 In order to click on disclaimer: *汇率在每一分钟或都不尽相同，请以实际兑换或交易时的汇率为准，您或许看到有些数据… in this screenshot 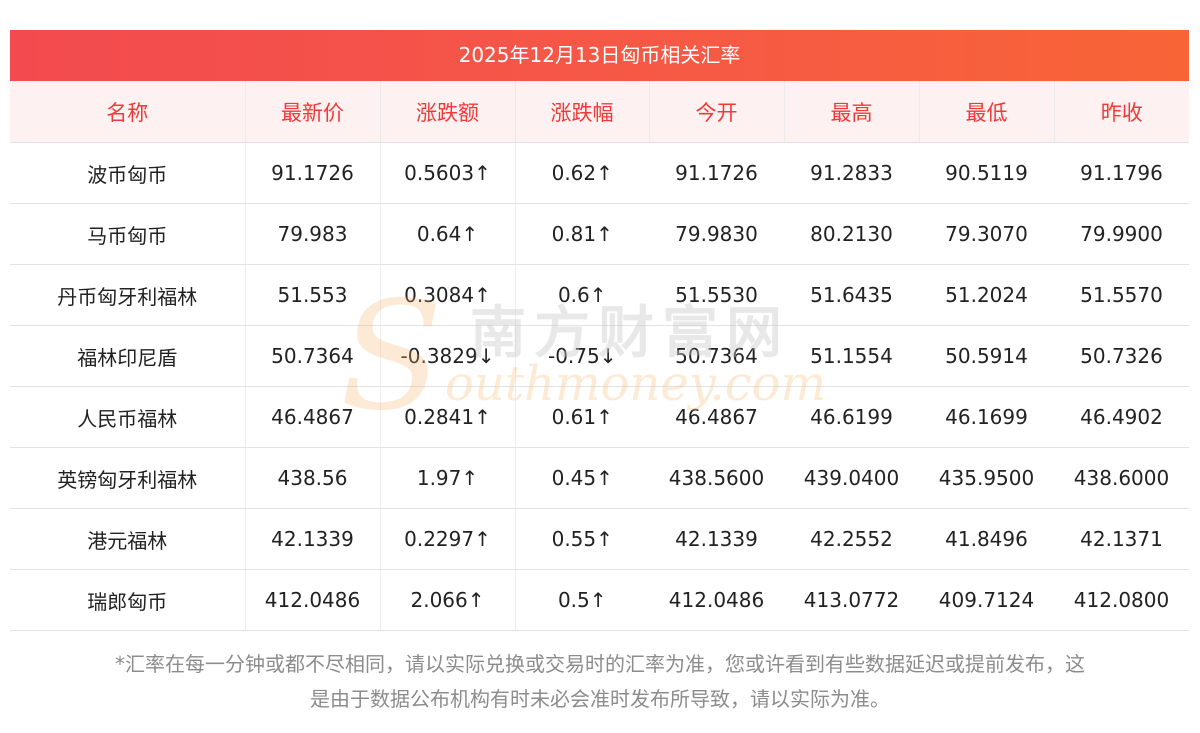, I will do `click(600, 682)`.